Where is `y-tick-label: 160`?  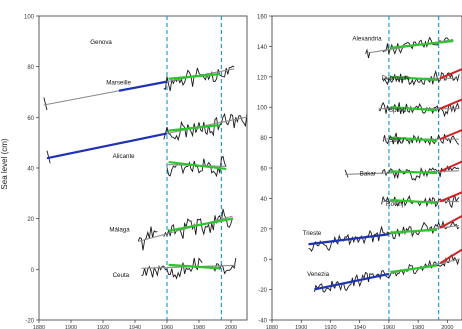 y-tick-label: 160 is located at coordinates (262, 18).